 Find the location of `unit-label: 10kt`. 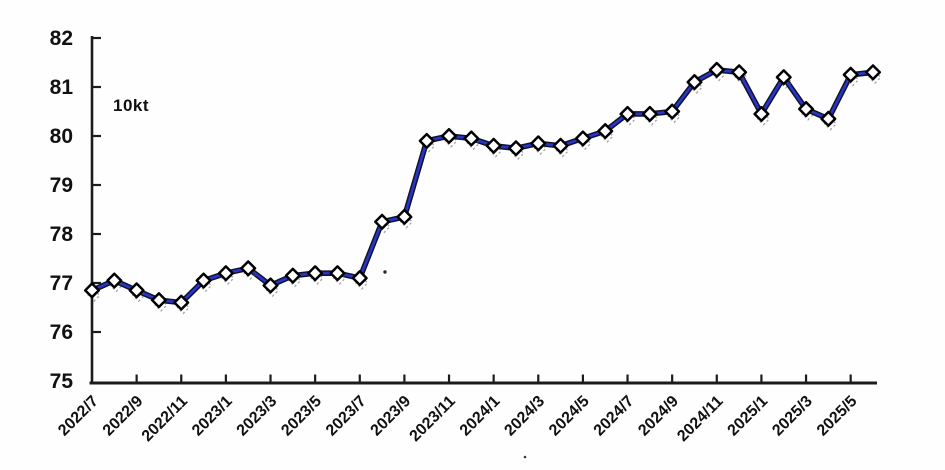

unit-label: 10kt is located at coordinates (131, 105).